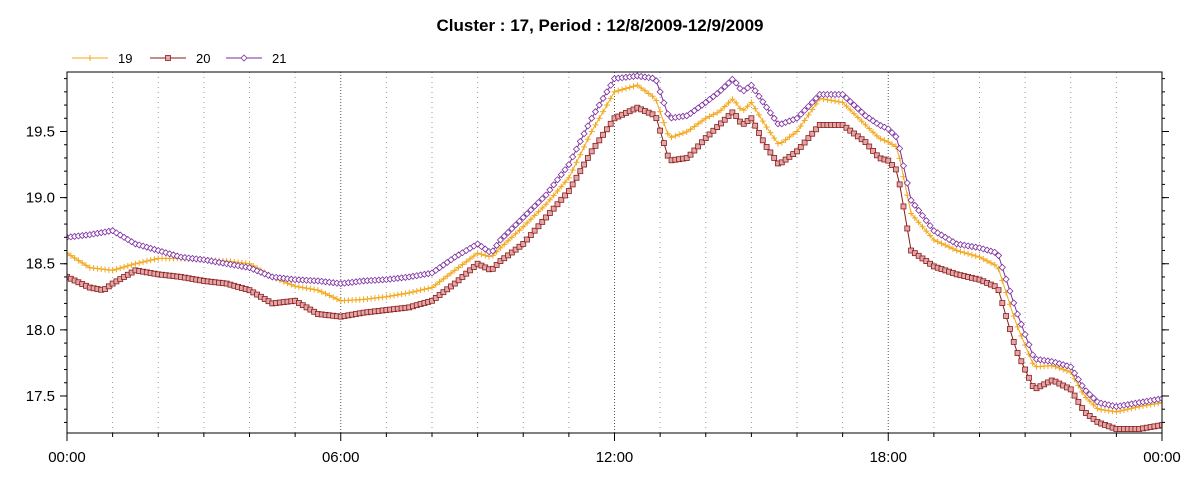 The width and height of the screenshot is (1200, 480). What do you see at coordinates (180, 58) in the screenshot?
I see `legend-item-20: 20` at bounding box center [180, 58].